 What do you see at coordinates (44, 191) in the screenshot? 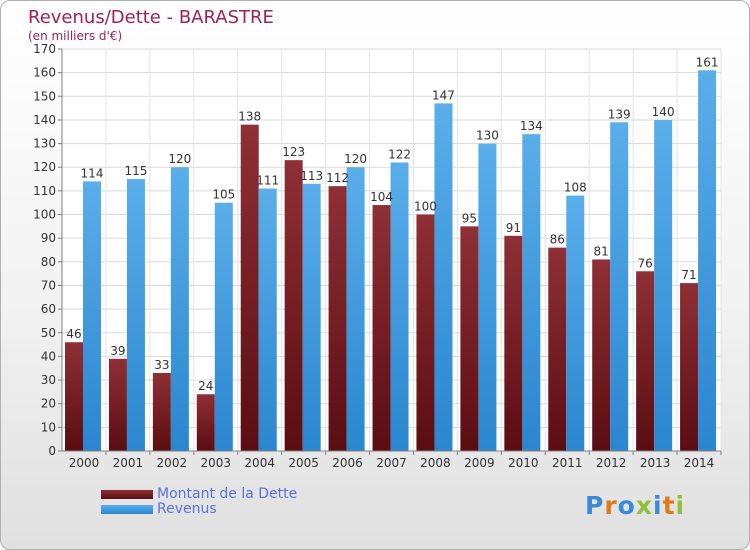
I see `y-tick-label: 110` at bounding box center [44, 191].